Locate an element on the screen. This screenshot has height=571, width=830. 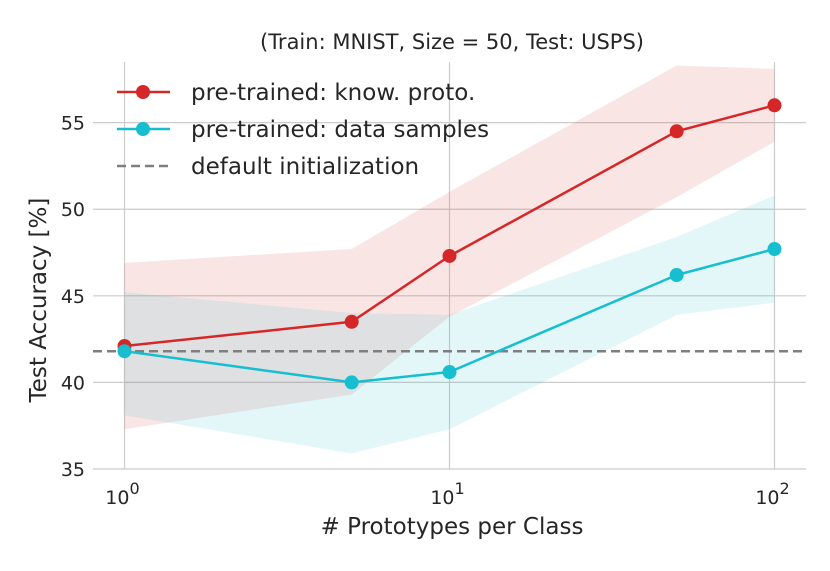
point-series-1-x50 is located at coordinates (676, 275).